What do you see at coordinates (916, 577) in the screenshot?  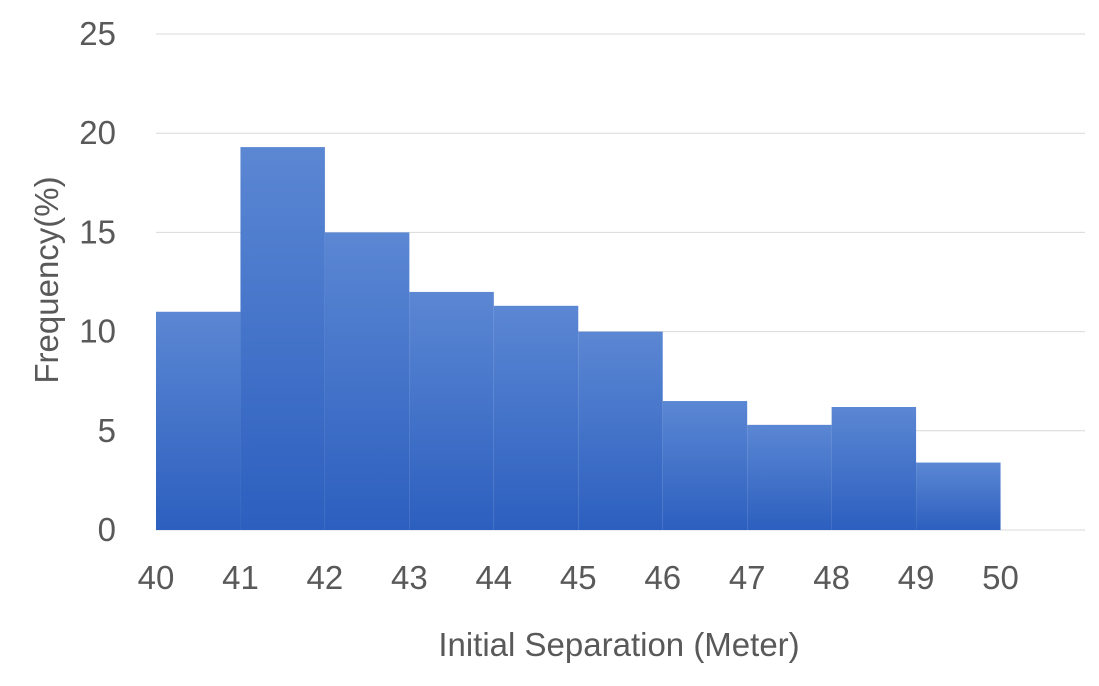 I see `x-tick-label: 49` at bounding box center [916, 577].